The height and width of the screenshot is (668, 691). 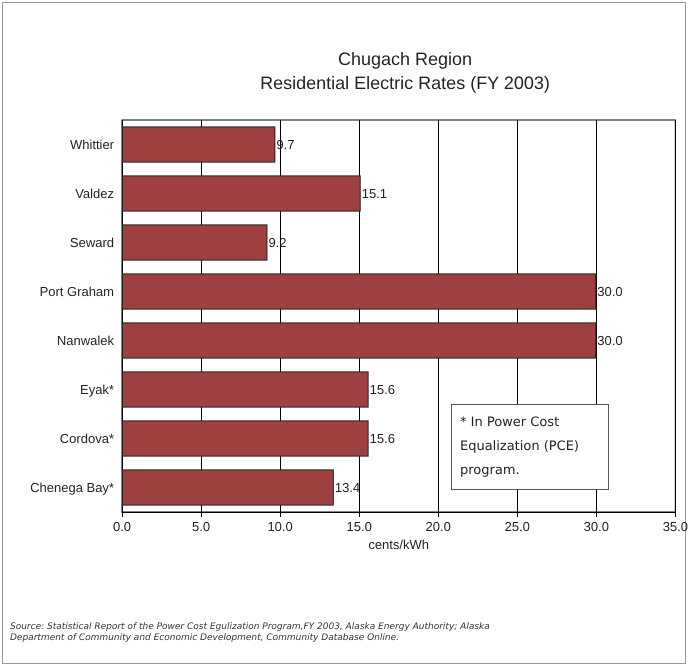 What do you see at coordinates (97, 389) in the screenshot?
I see `y-tick-label: Eyak*` at bounding box center [97, 389].